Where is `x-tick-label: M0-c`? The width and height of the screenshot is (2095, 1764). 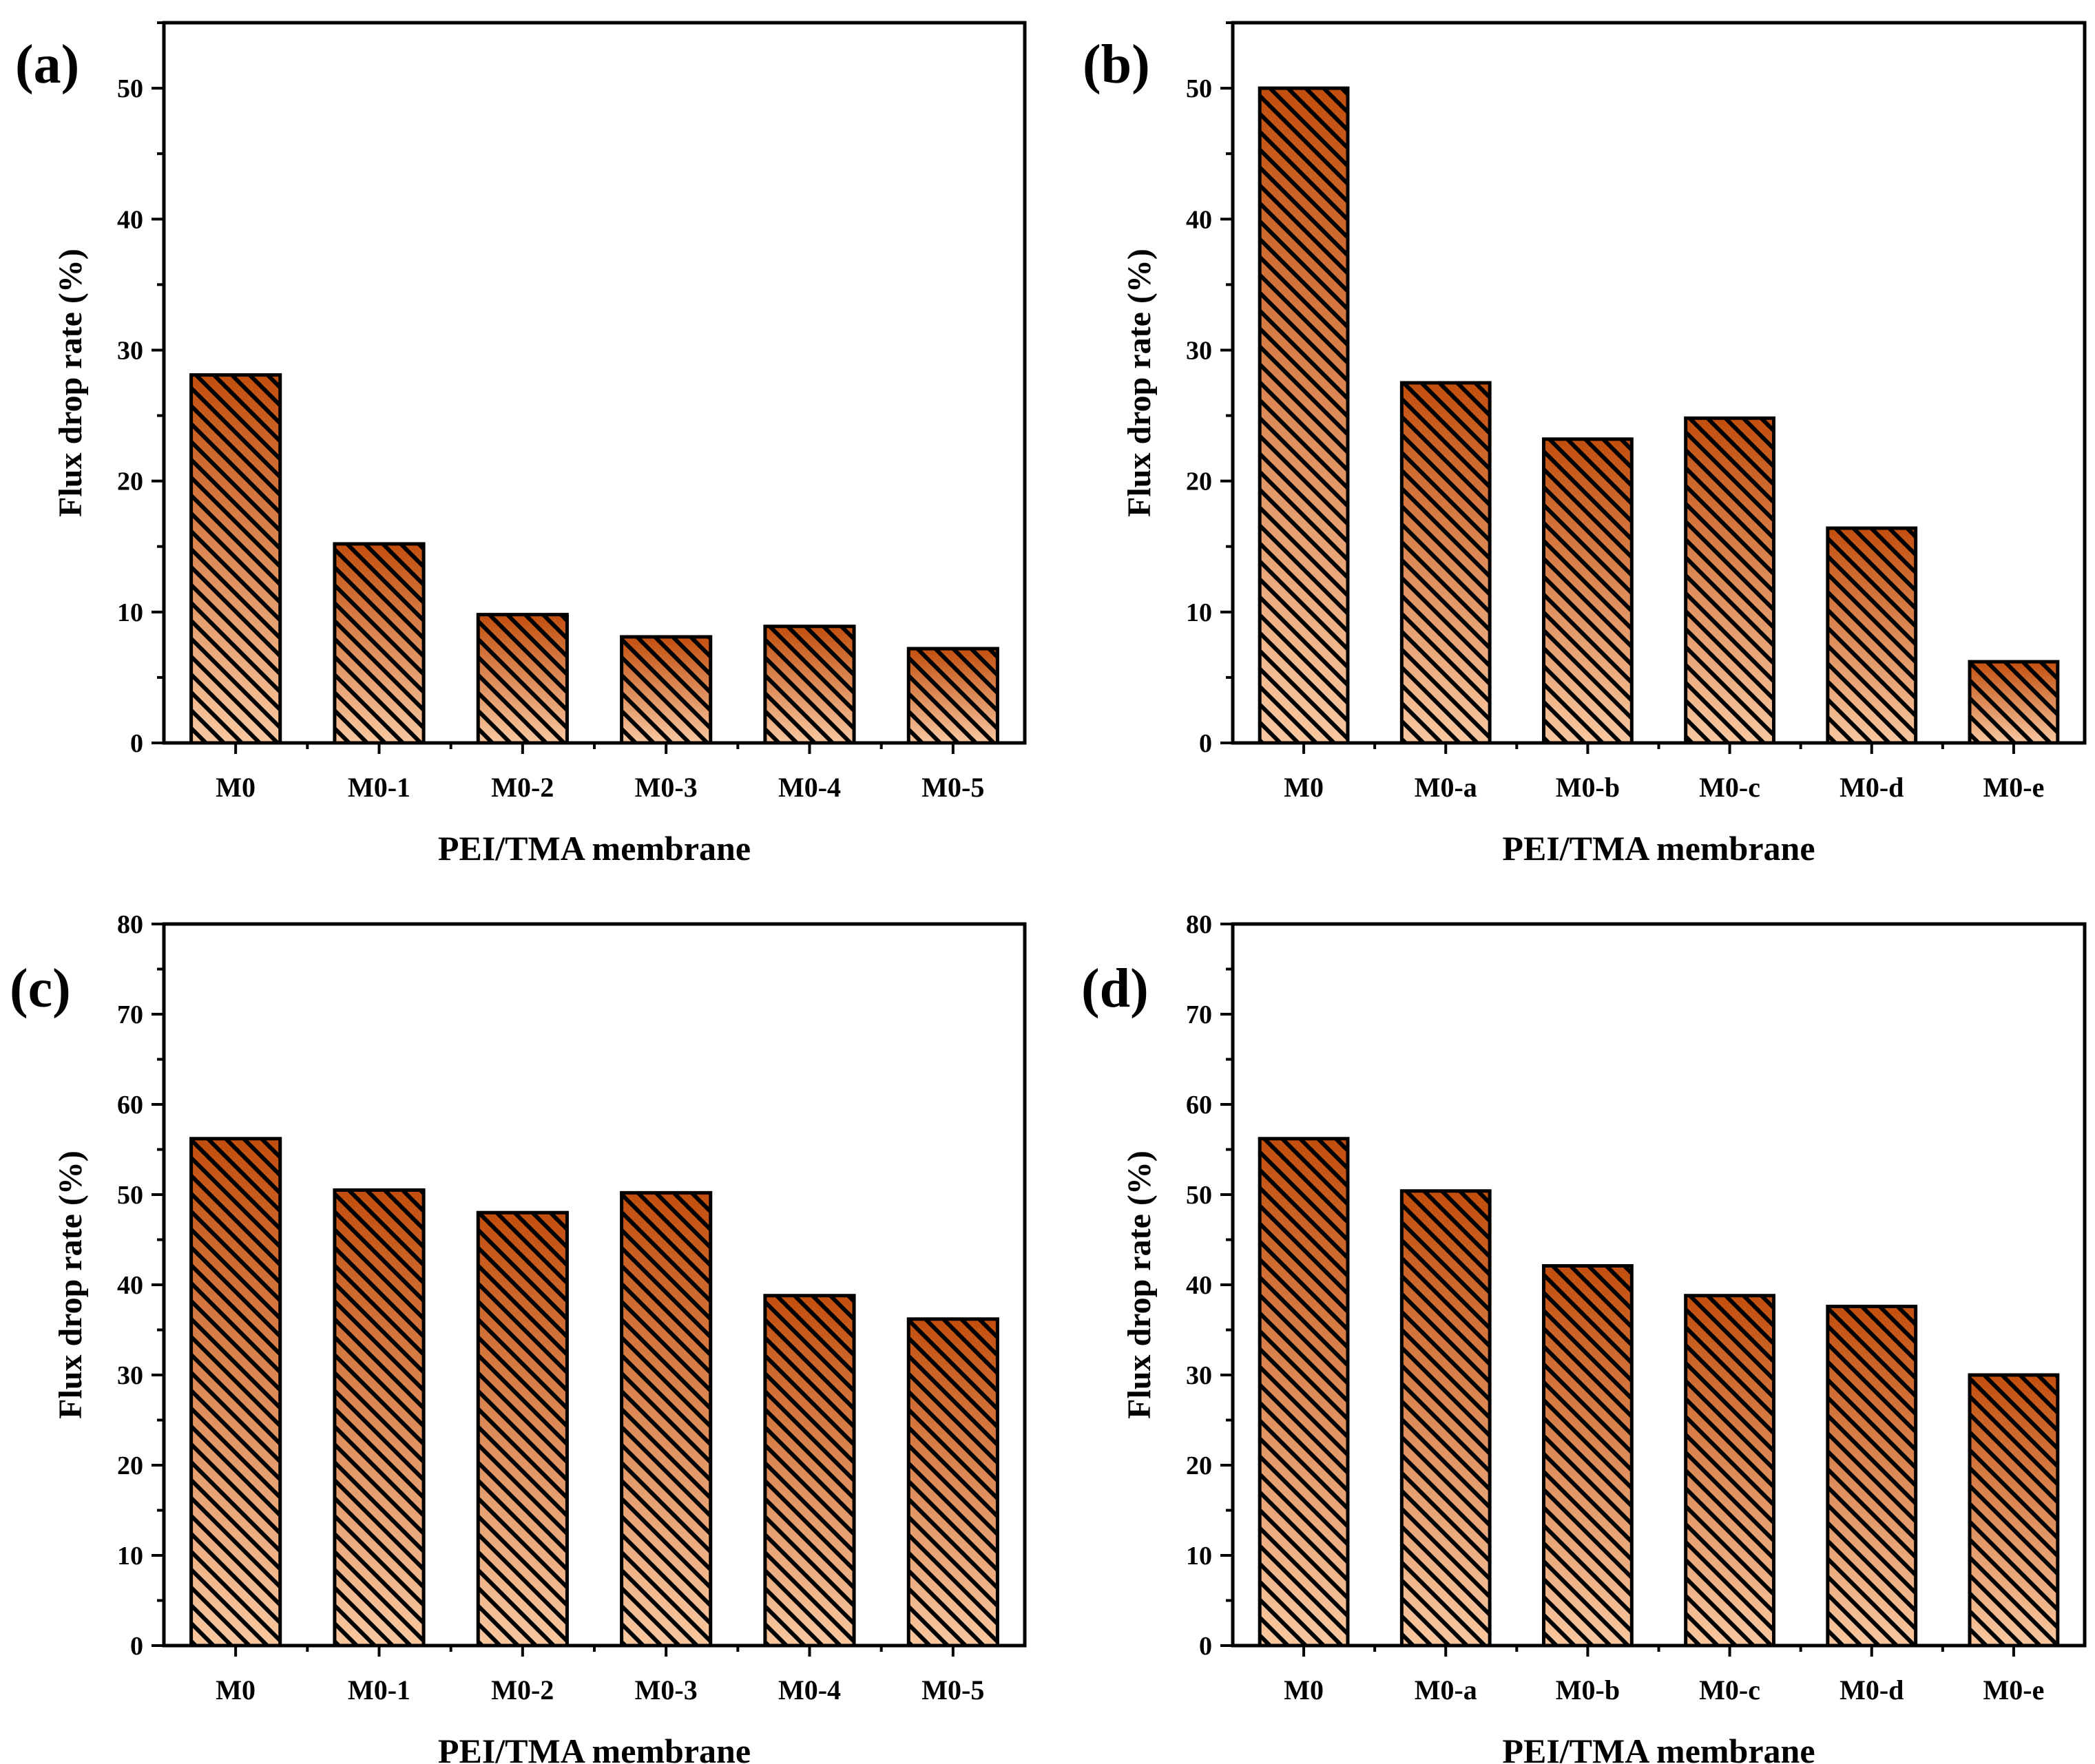
x-tick-label: M0-c is located at coordinates (1729, 787).